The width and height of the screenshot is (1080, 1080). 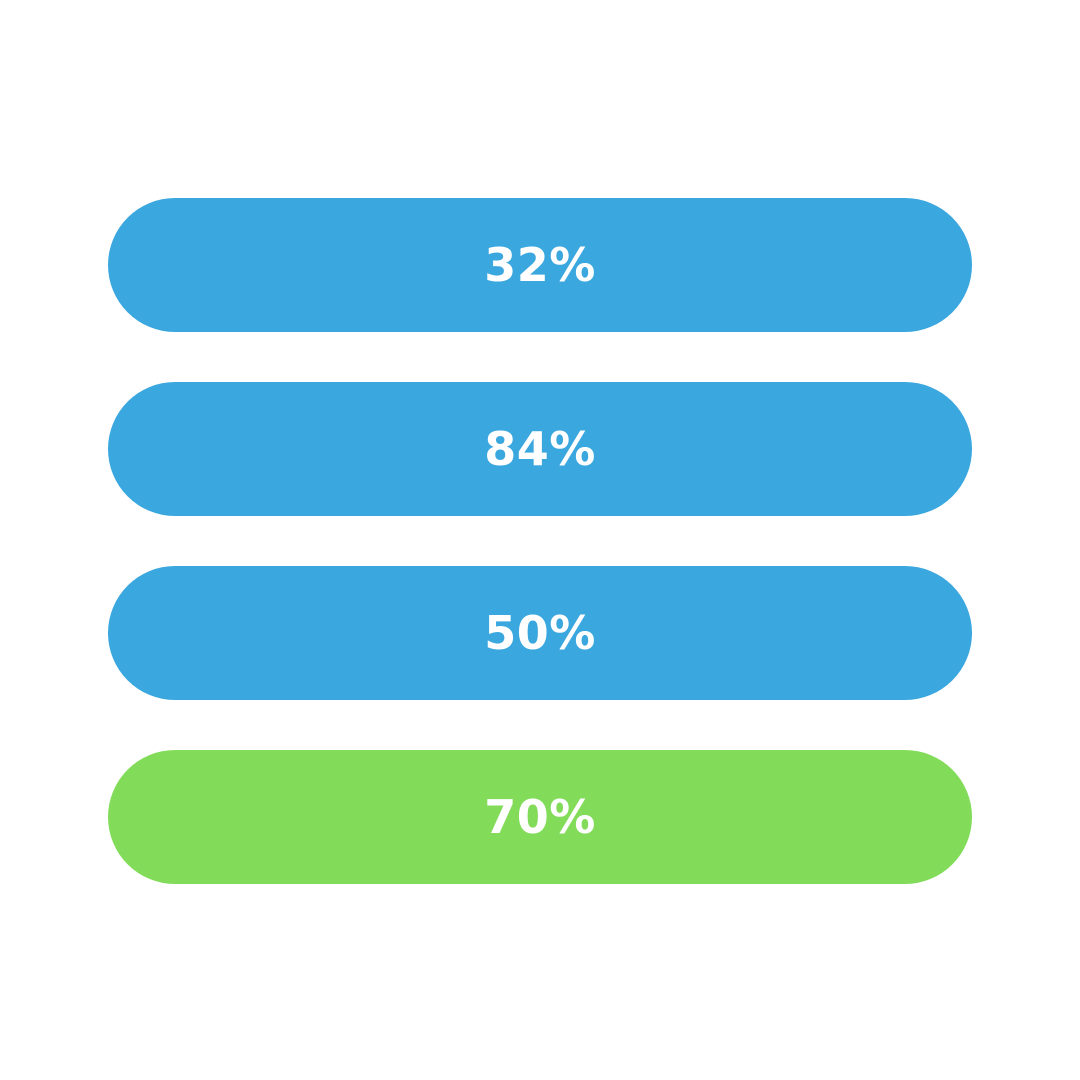 I want to click on answer-option-label: 50%, so click(x=540, y=633).